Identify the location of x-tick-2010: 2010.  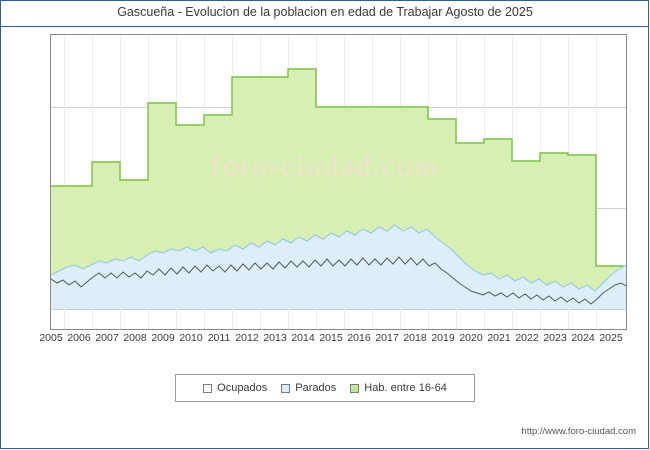
(191, 338).